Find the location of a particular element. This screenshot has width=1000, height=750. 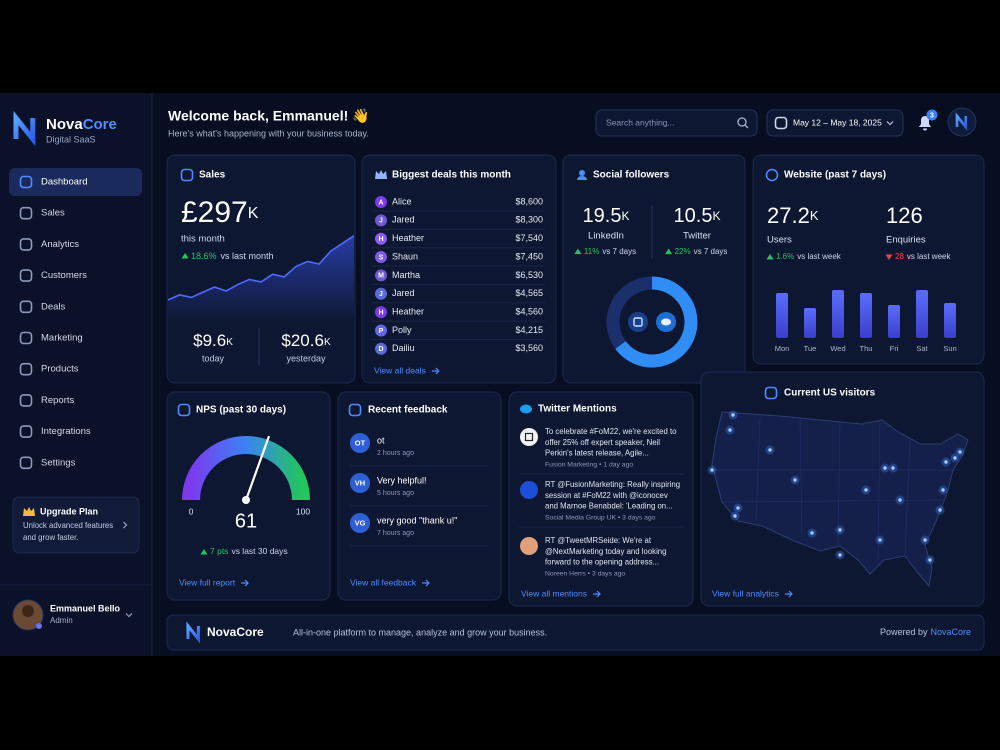

tweet-avatar is located at coordinates (529, 437).